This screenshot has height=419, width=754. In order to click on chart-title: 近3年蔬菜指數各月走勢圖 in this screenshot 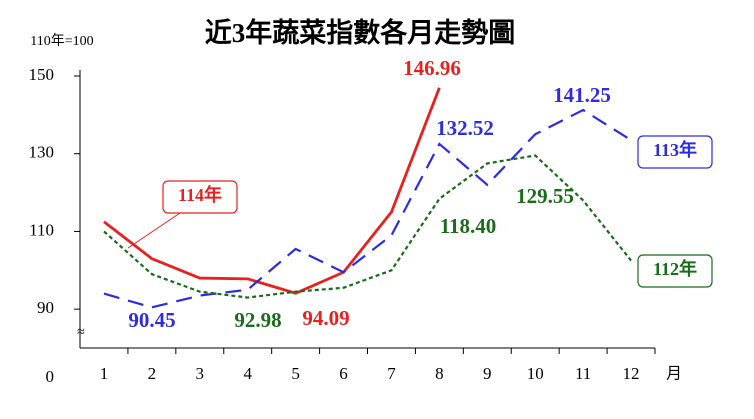, I will do `click(360, 32)`.